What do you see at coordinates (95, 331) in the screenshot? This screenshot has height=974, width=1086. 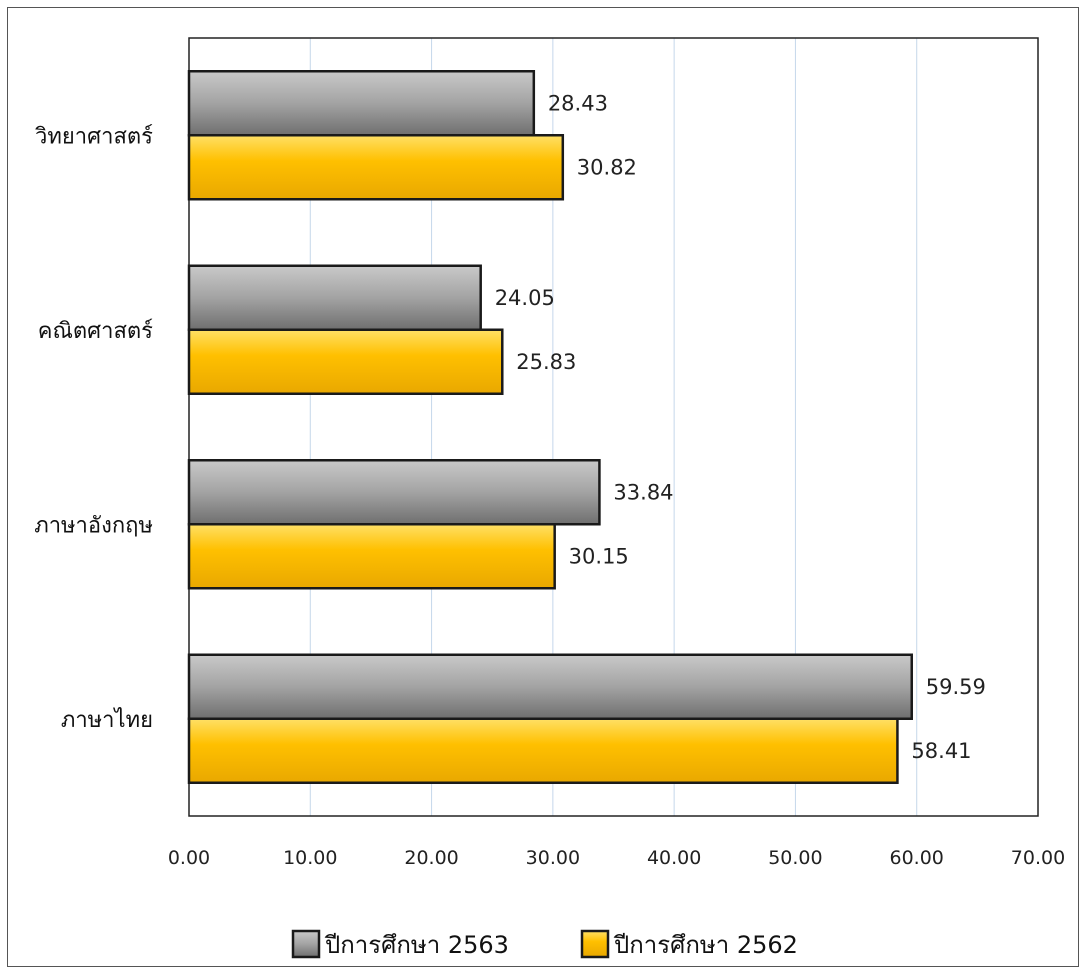 I see `category-label: คณิตศาสตร์` at bounding box center [95, 331].